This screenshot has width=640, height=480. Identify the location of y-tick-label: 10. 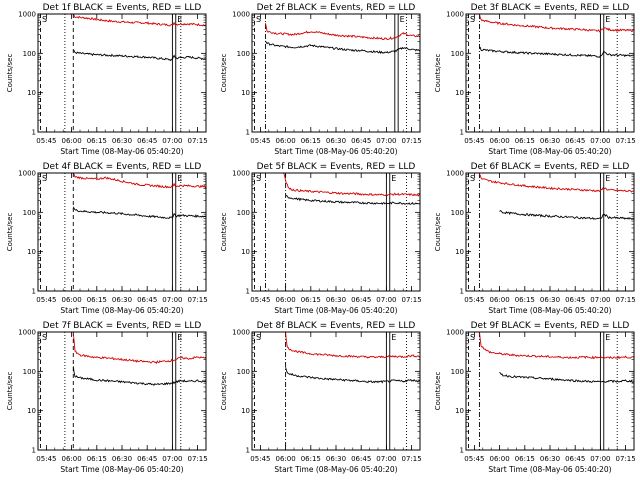
(459, 93).